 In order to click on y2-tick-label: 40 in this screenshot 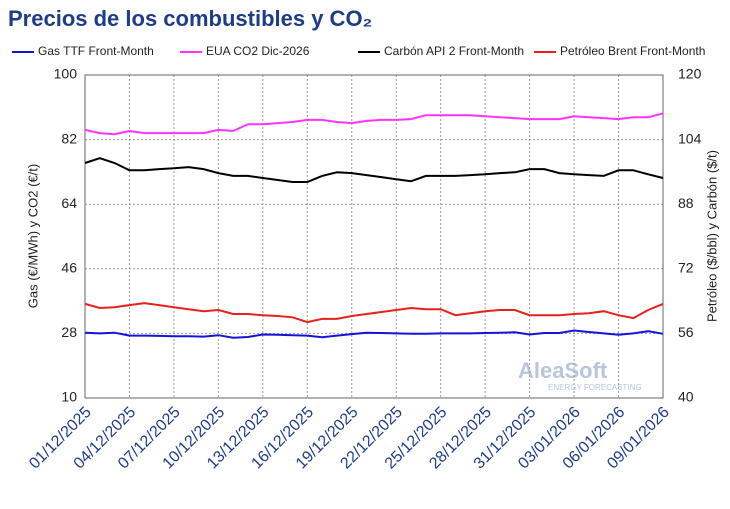, I will do `click(686, 397)`.